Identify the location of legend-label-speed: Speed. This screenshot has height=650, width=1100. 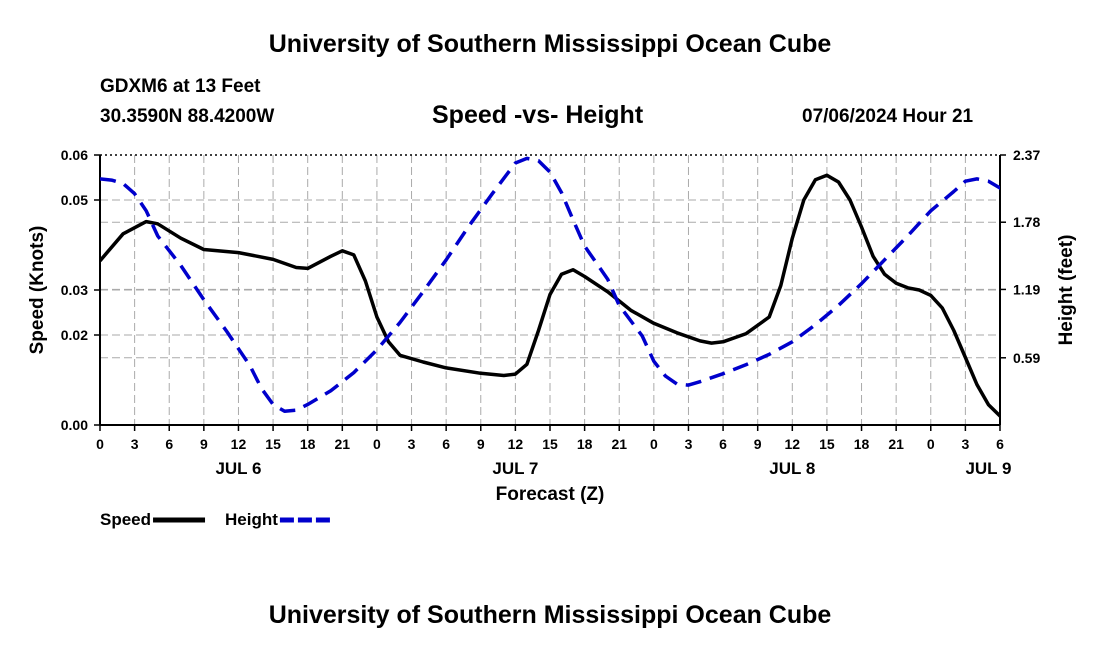
(125, 519).